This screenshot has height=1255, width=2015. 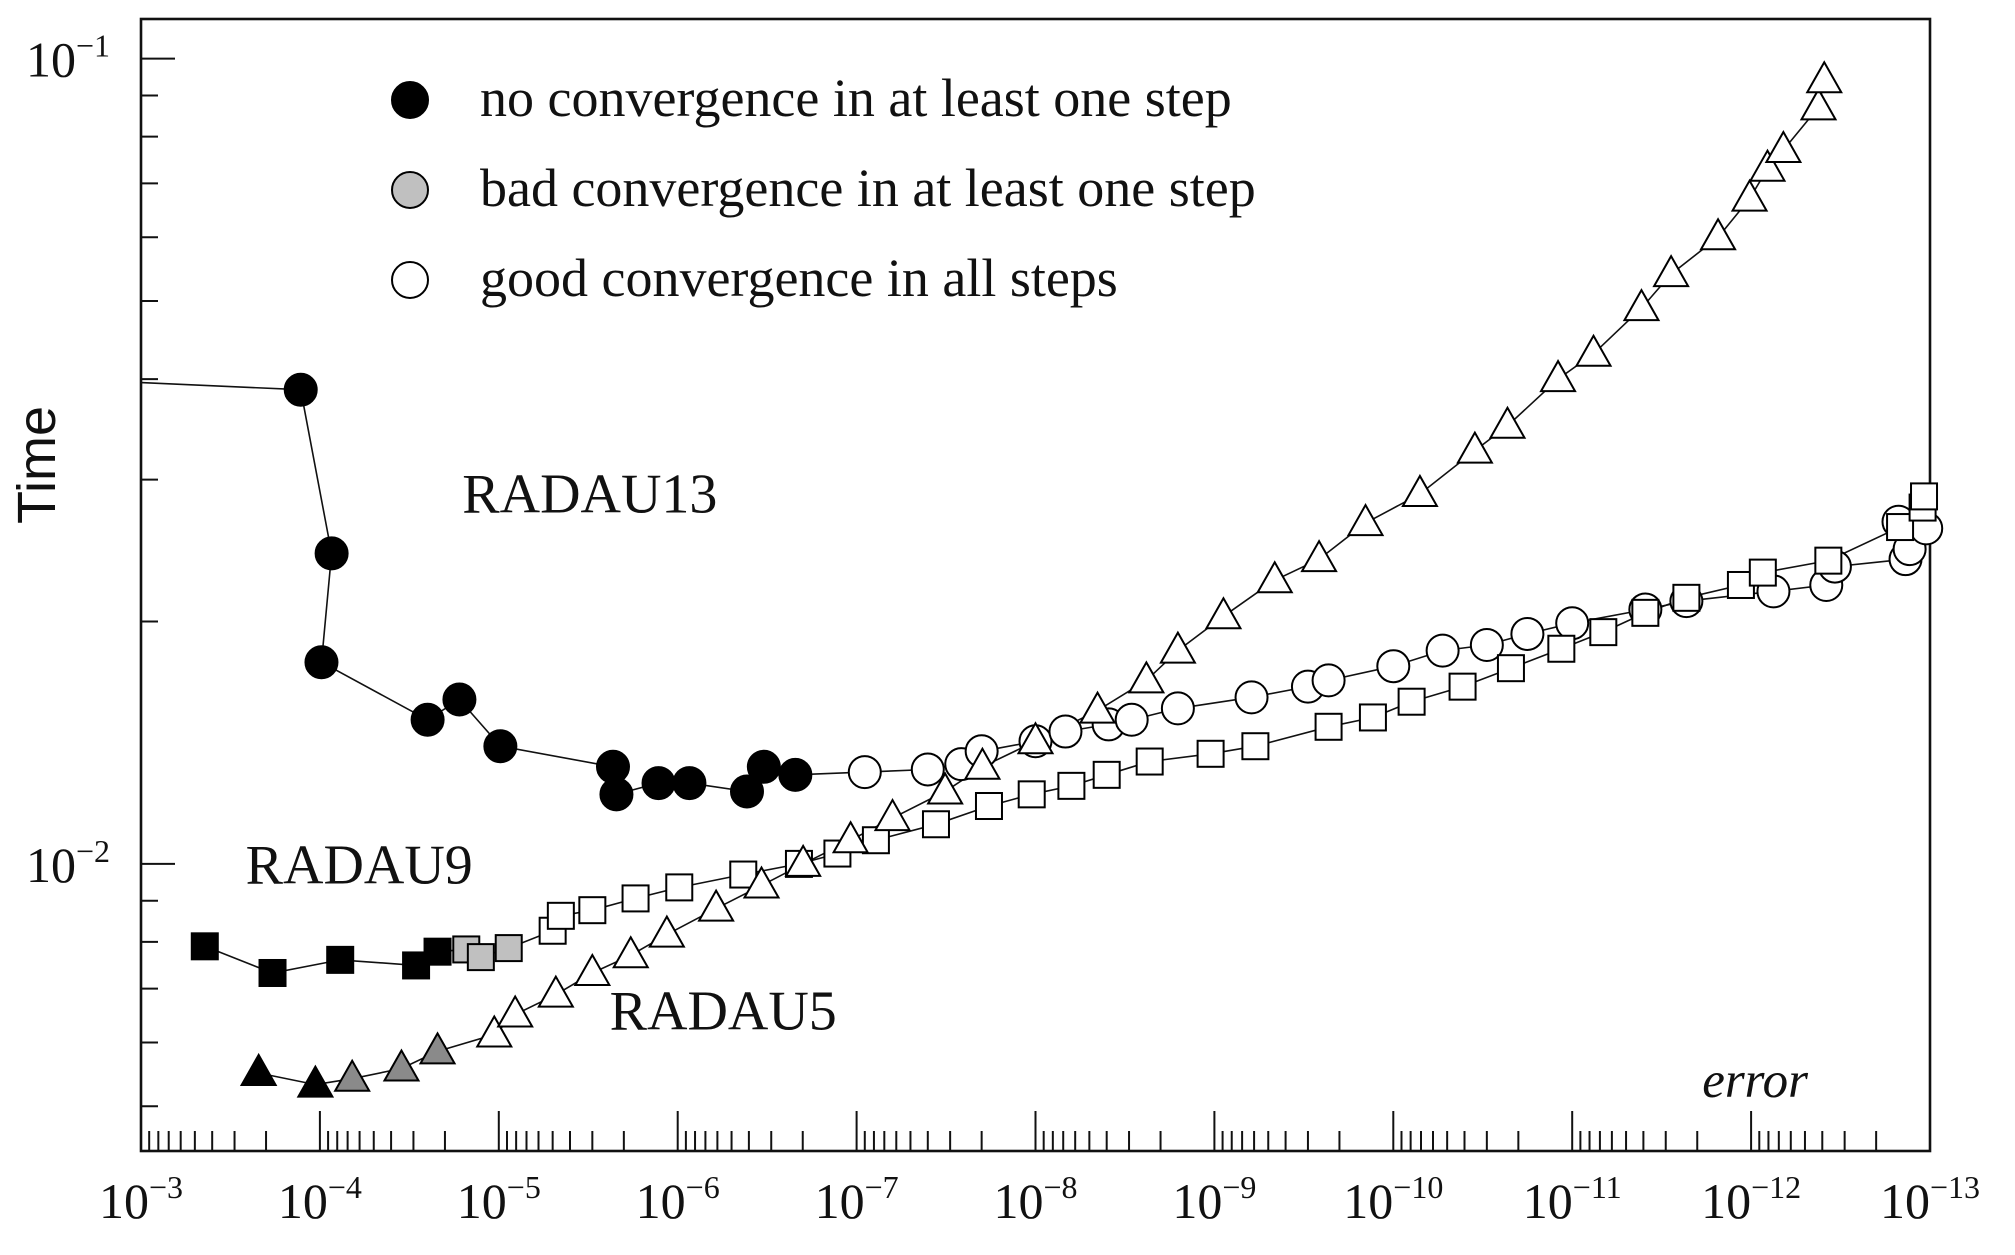 What do you see at coordinates (1751, 1199) in the screenshot?
I see `x-tick-label: 10⁻¹²` at bounding box center [1751, 1199].